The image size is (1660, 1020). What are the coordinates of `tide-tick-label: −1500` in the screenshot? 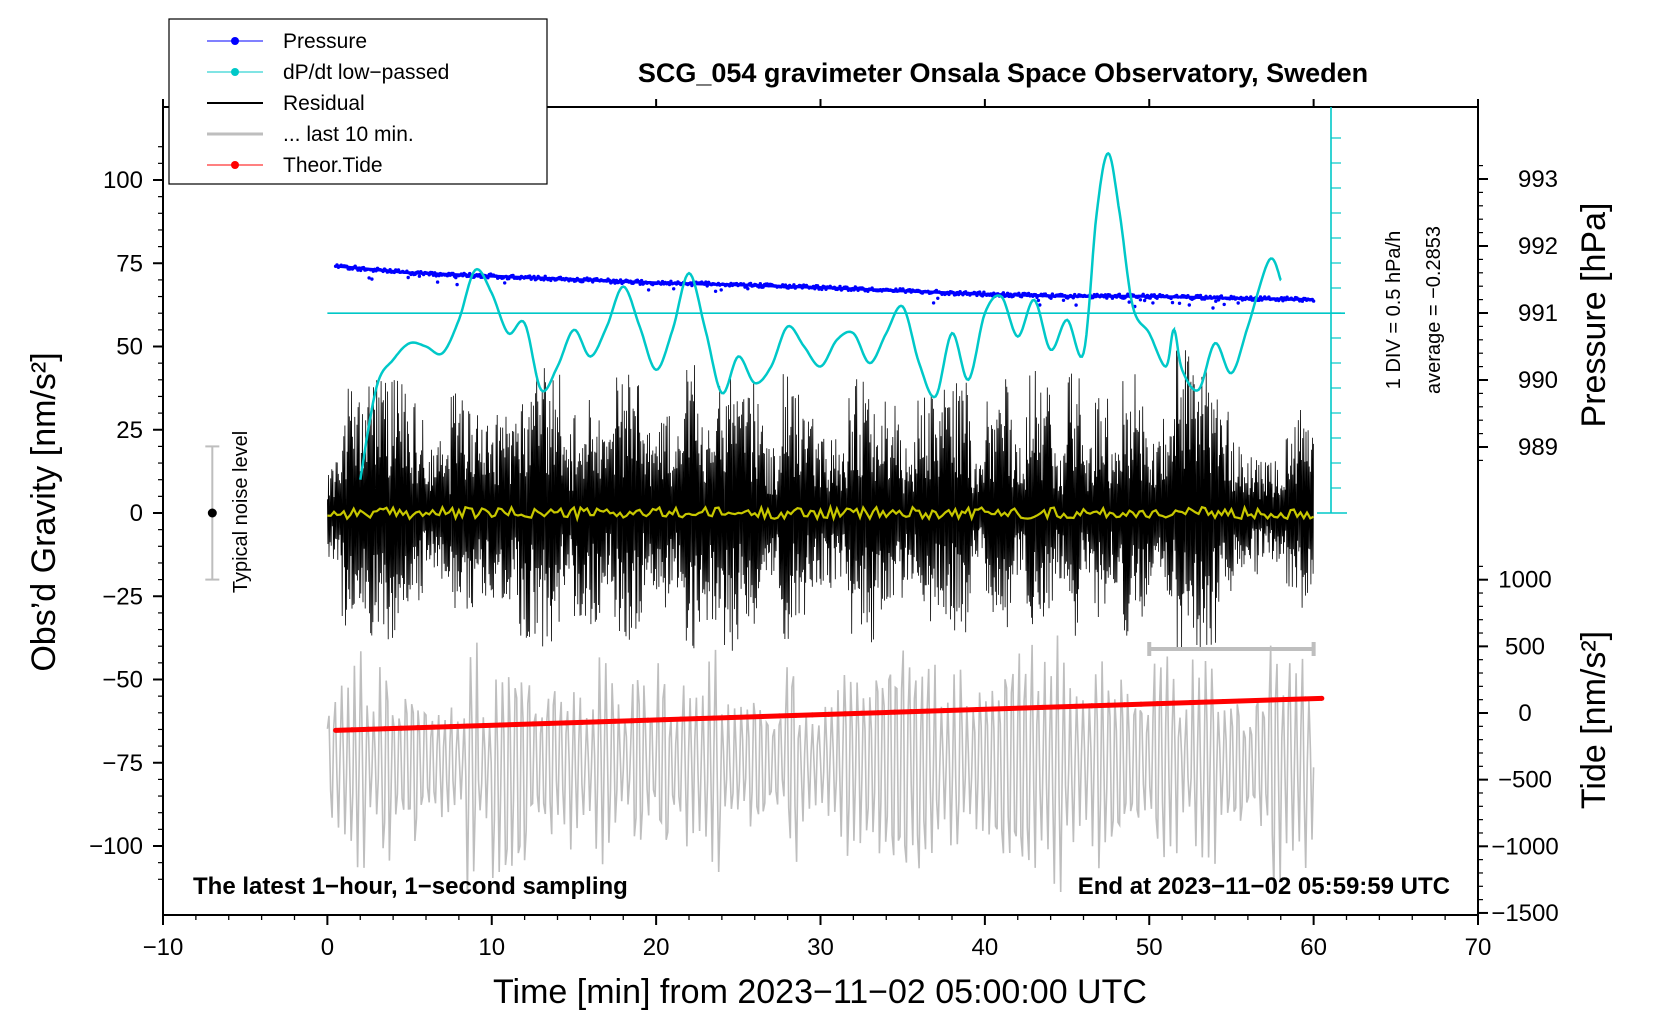 It's located at (1524, 913).